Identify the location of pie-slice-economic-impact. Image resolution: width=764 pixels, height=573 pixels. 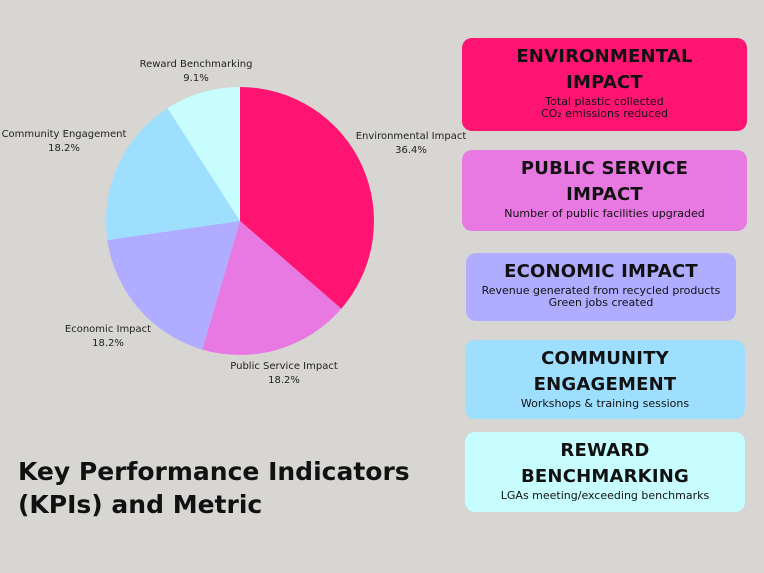
(174, 285).